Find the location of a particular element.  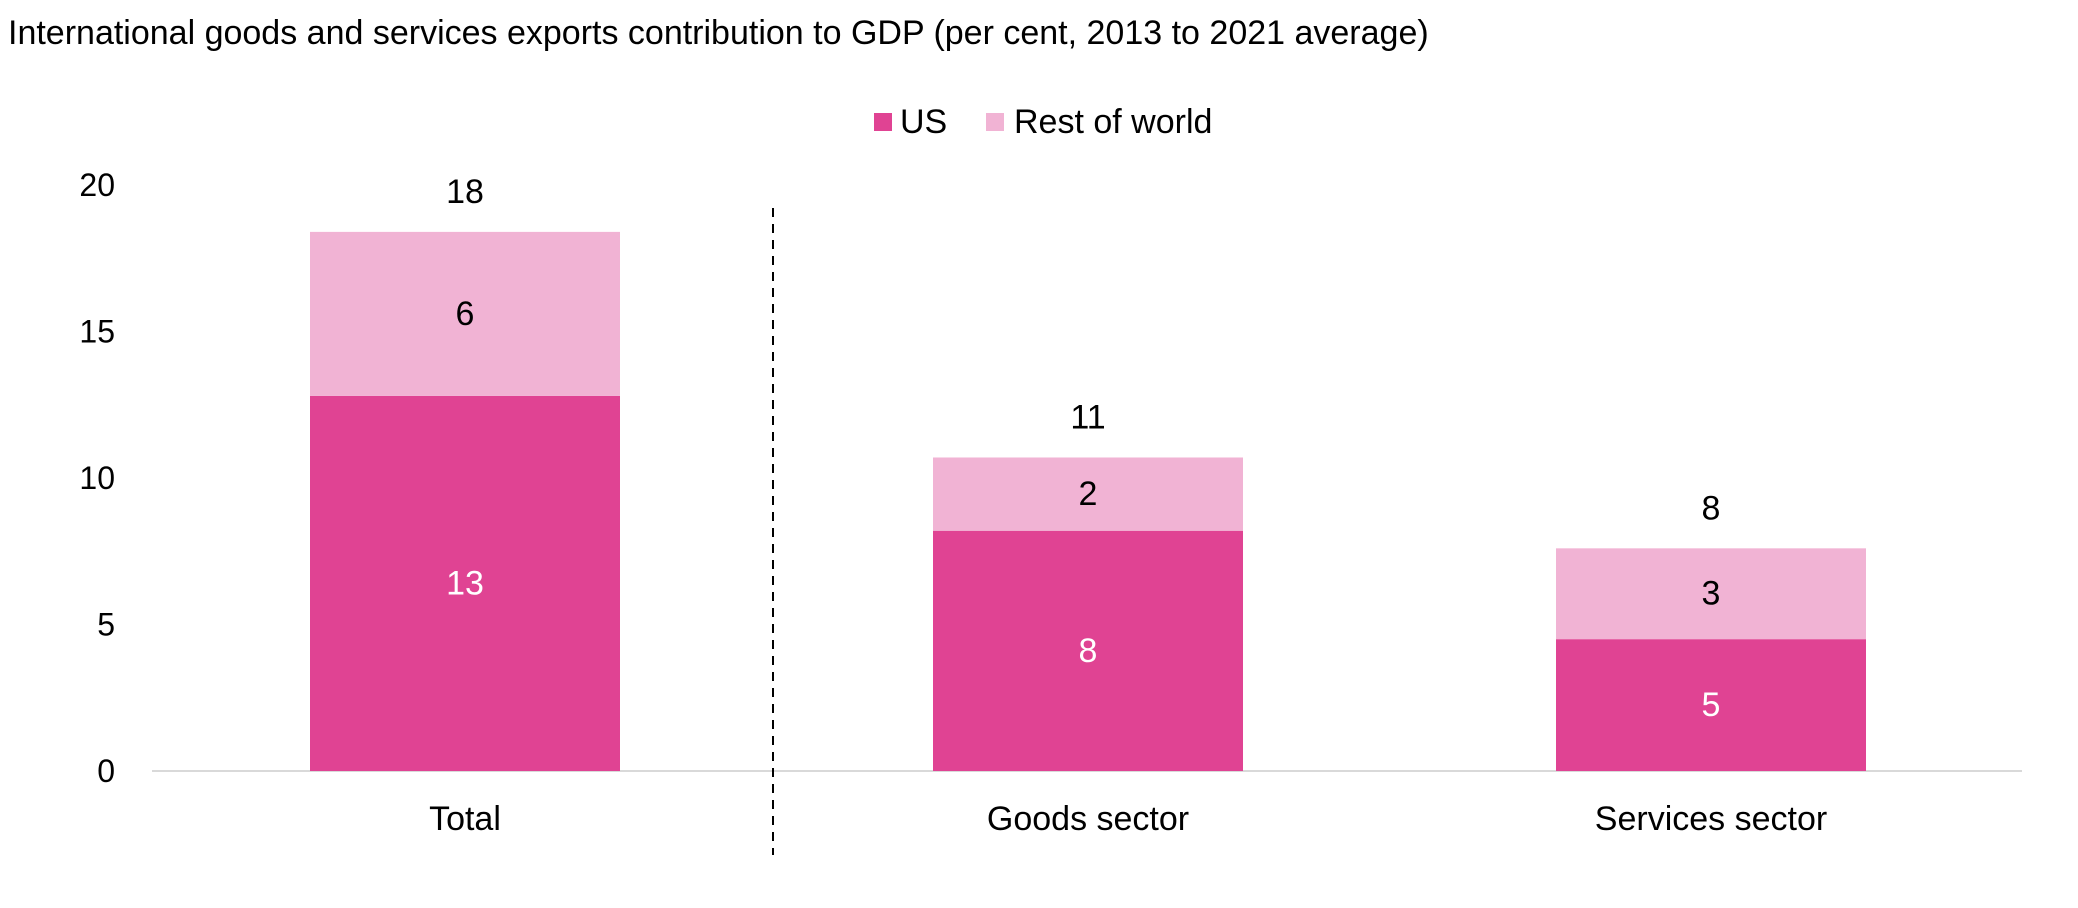

legend-swatch-rest-of-world is located at coordinates (995, 122).